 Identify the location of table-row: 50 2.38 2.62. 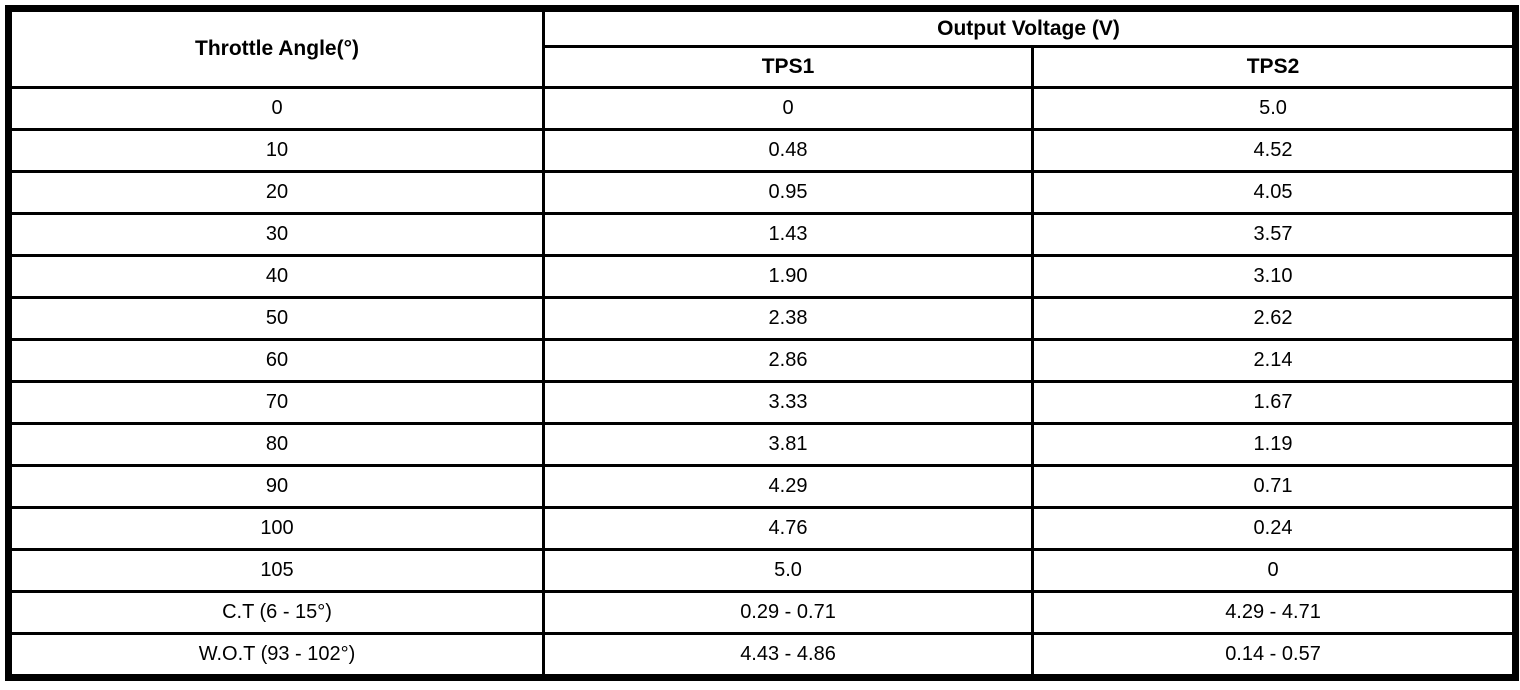
(762, 318).